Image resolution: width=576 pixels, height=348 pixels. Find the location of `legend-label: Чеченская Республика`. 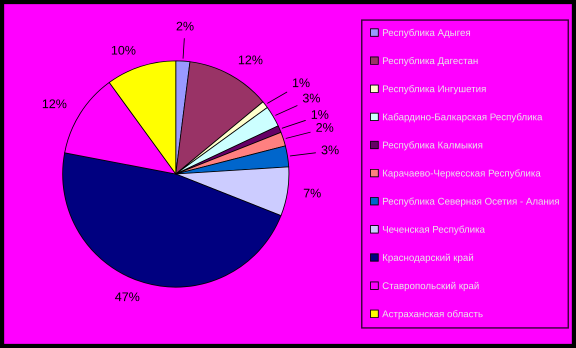

legend-label: Чеченская Республика is located at coordinates (433, 230).